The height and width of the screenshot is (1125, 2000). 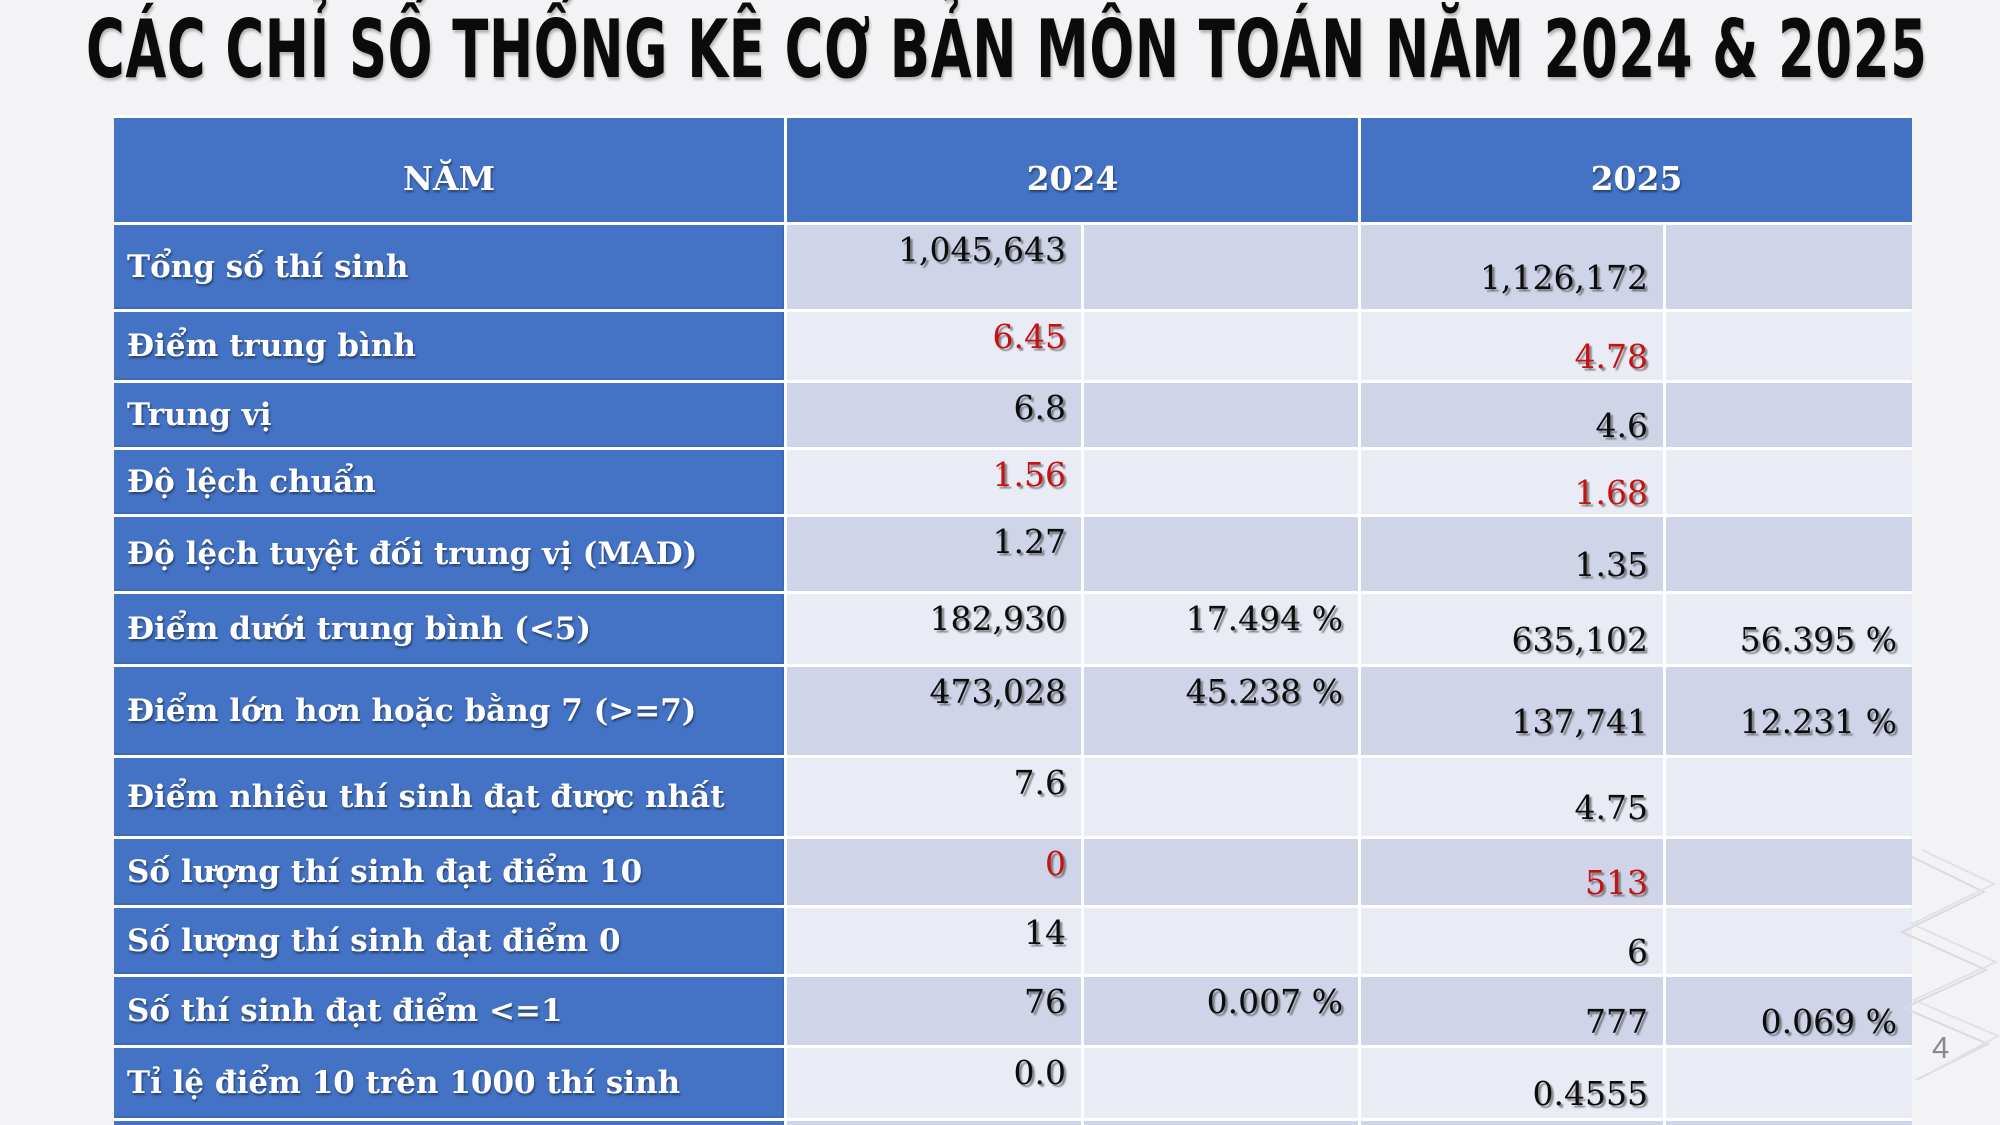 What do you see at coordinates (1221, 629) in the screenshot?
I see `percent-cell-2024: 17.494 %` at bounding box center [1221, 629].